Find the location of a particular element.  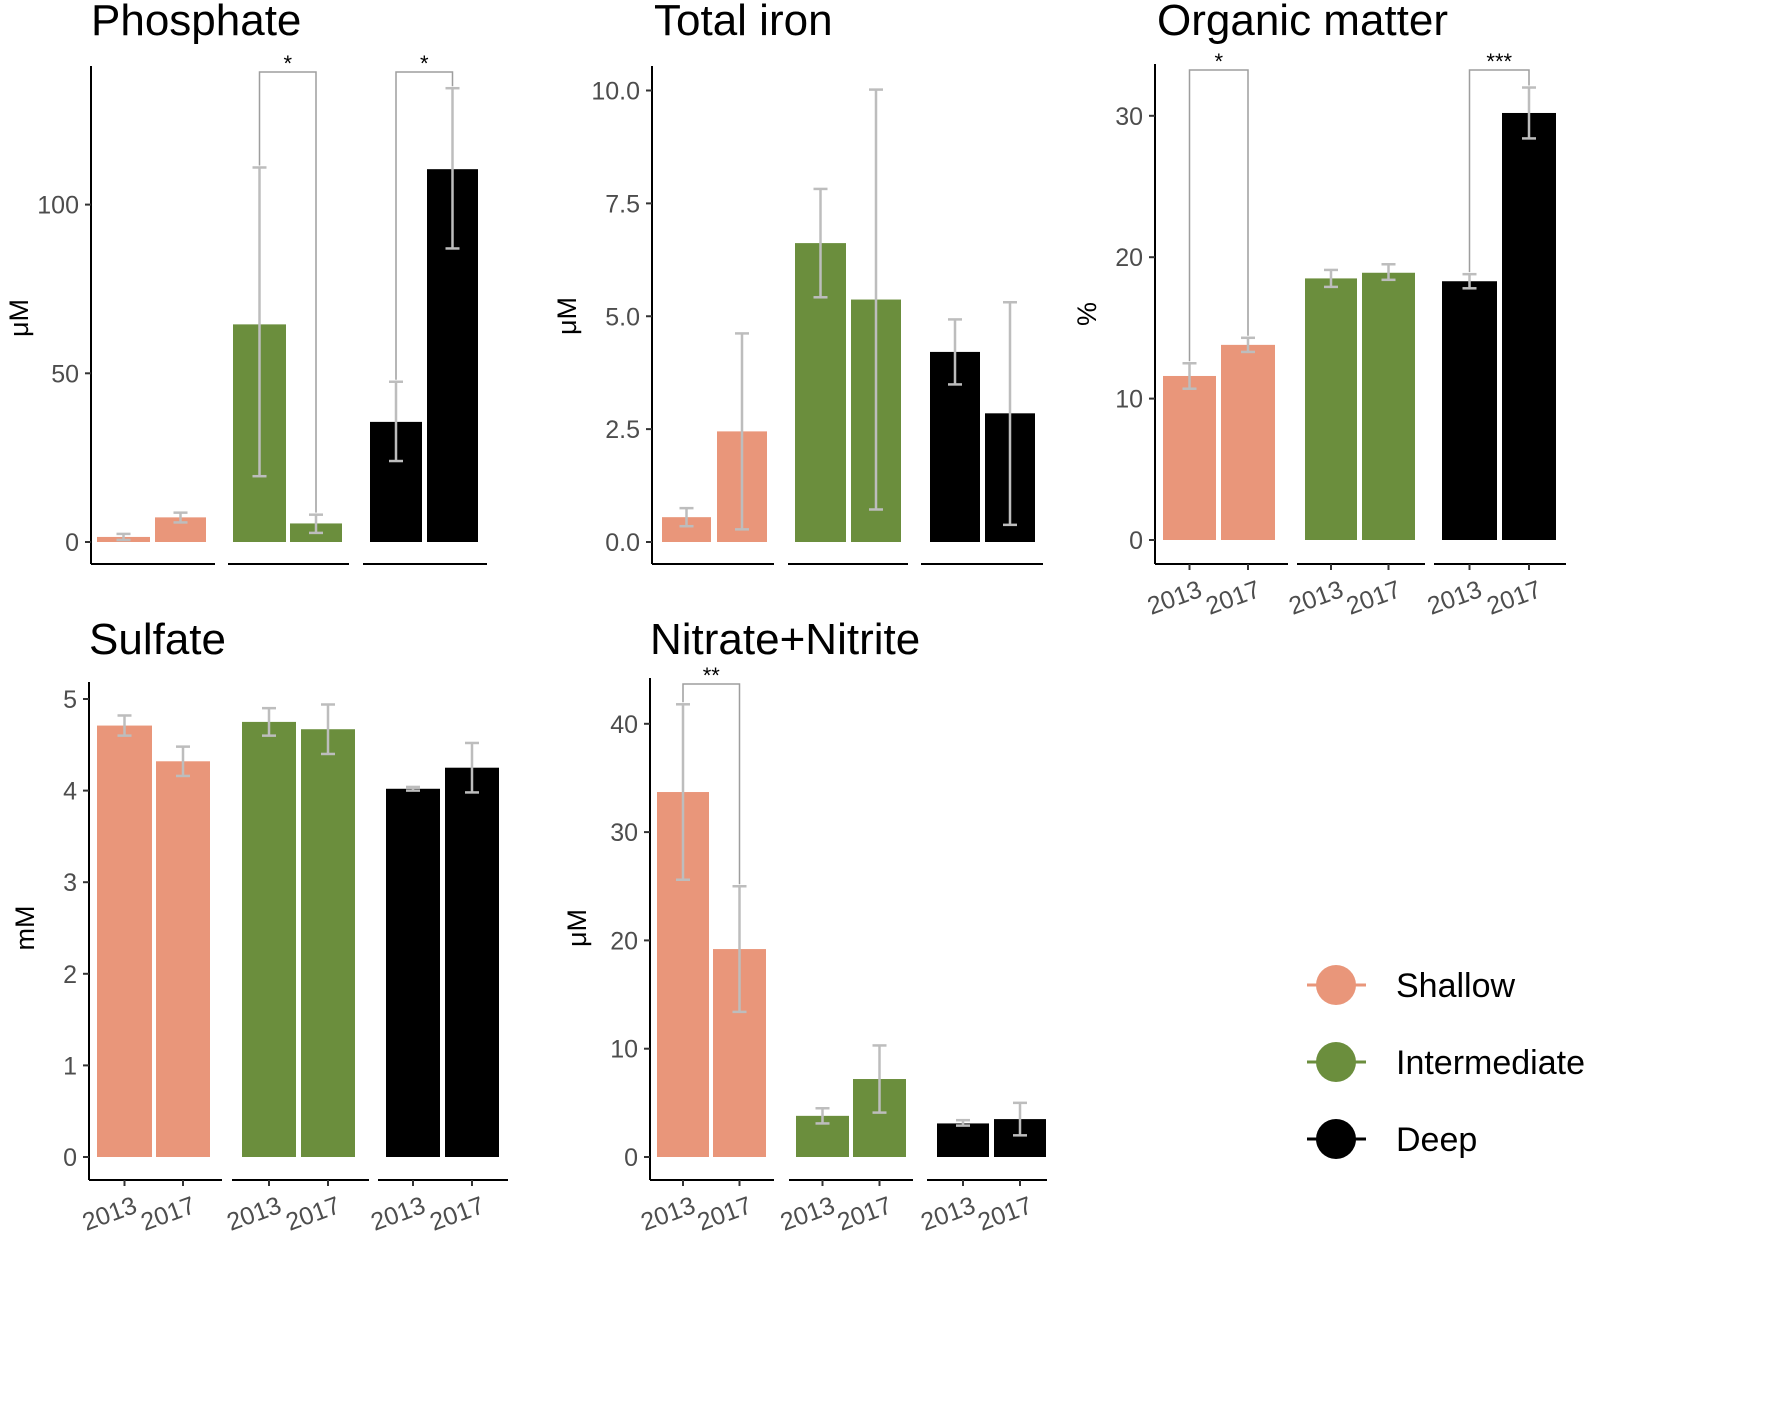

legend-label: Deep is located at coordinates (1436, 1140).